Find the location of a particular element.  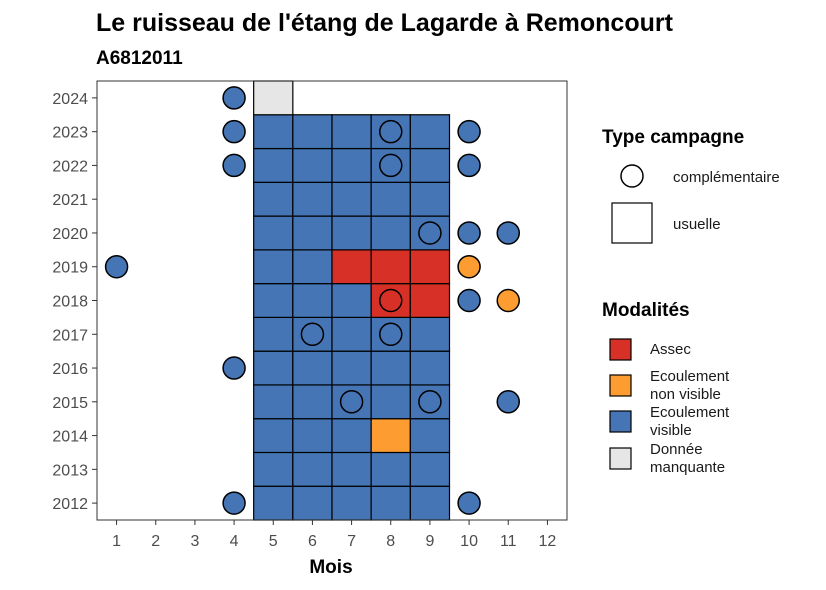

legend-label-ecoulement-visible-line-1: Ecoulement is located at coordinates (690, 412).